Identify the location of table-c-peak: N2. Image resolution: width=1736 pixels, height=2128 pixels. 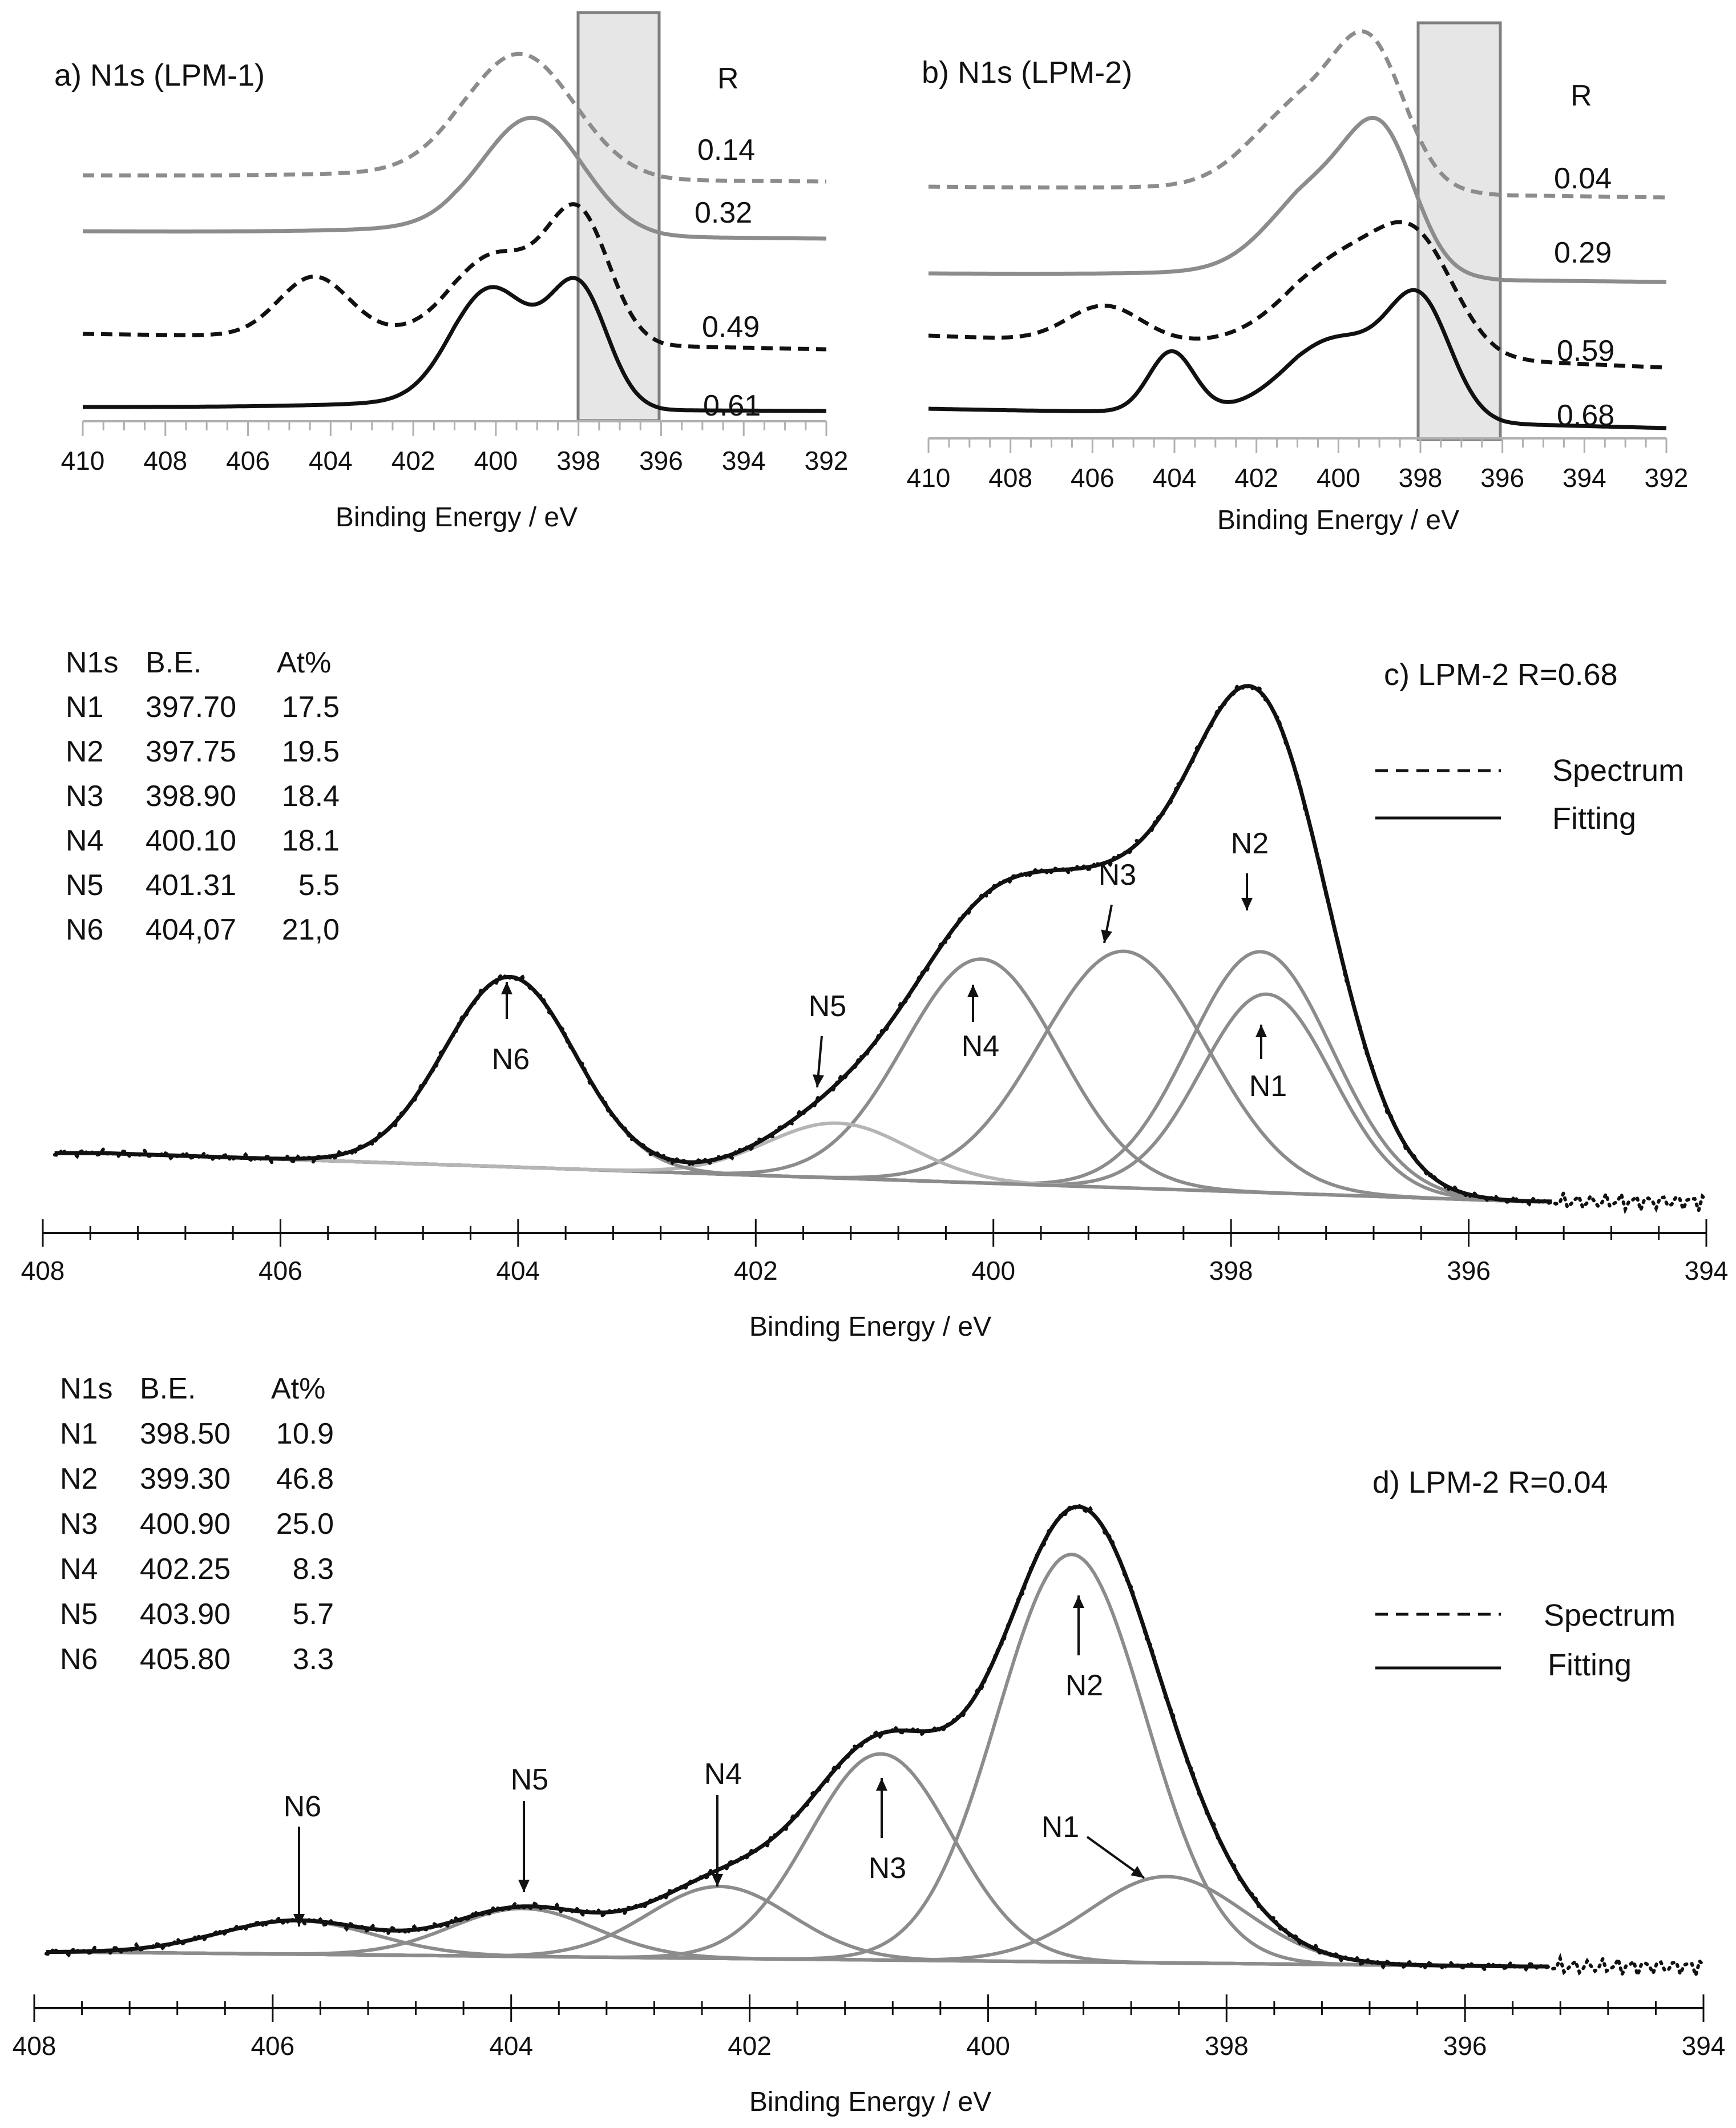
(84, 751).